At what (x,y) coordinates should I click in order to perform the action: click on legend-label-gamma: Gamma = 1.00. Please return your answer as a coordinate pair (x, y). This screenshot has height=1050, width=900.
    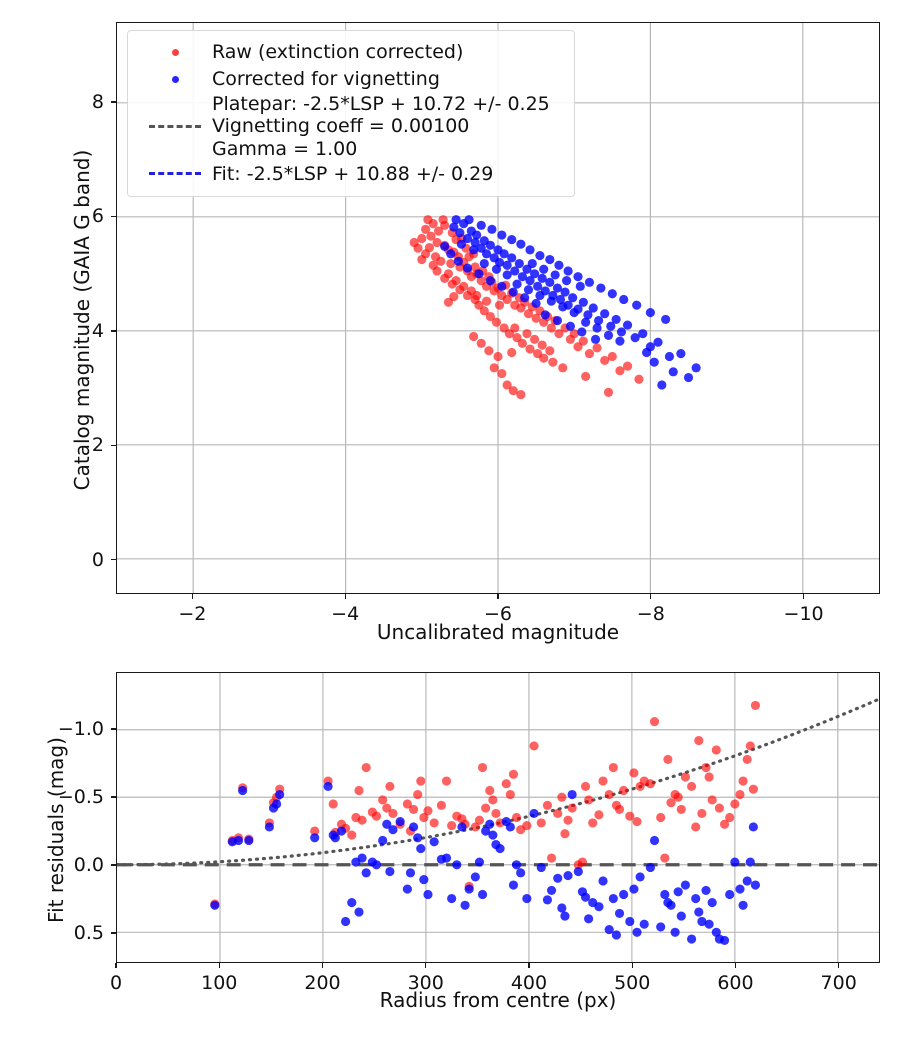
    Looking at the image, I should click on (285, 148).